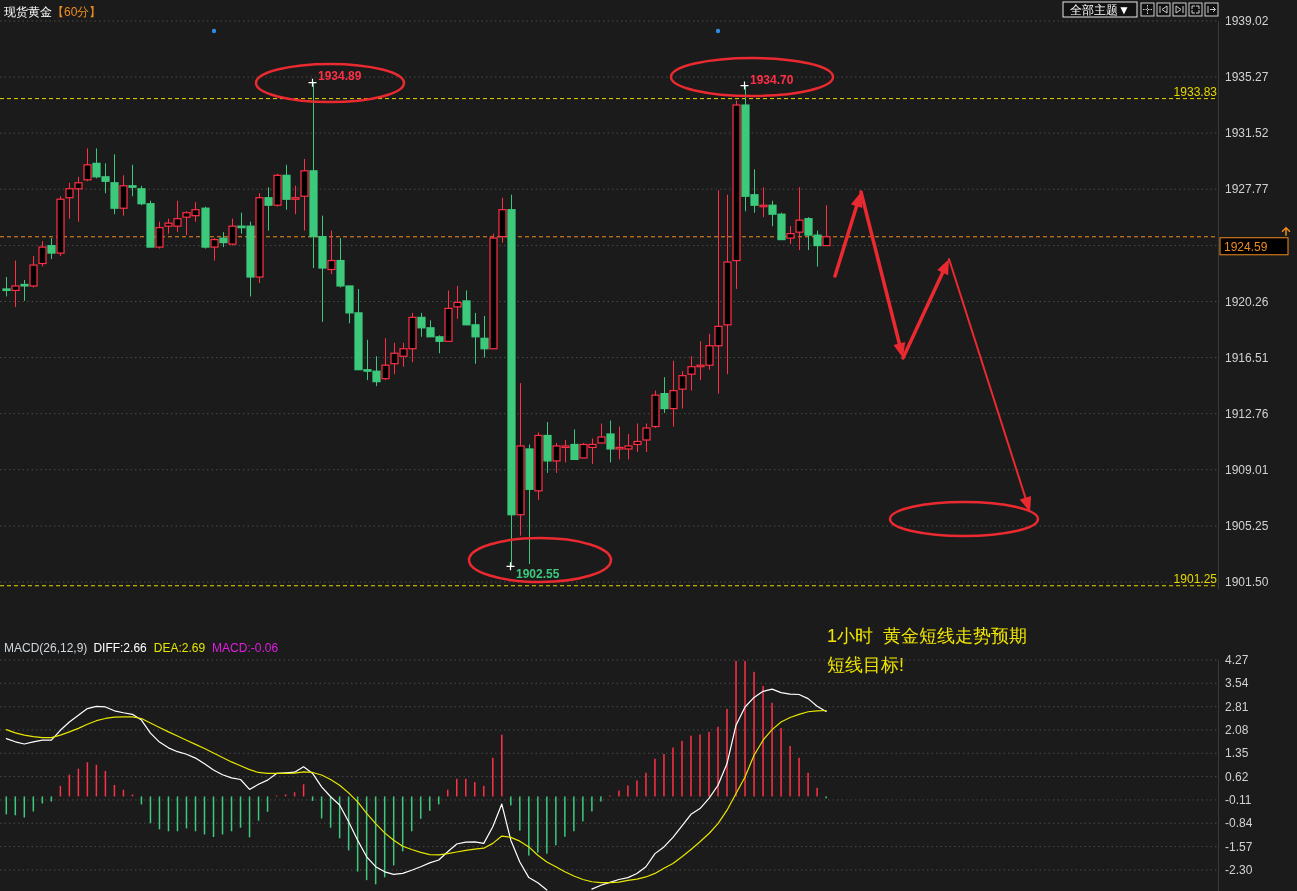 The width and height of the screenshot is (1297, 891). Describe the element at coordinates (927, 636) in the screenshot. I see `text: 1小时 黄金短线走势预期` at that location.